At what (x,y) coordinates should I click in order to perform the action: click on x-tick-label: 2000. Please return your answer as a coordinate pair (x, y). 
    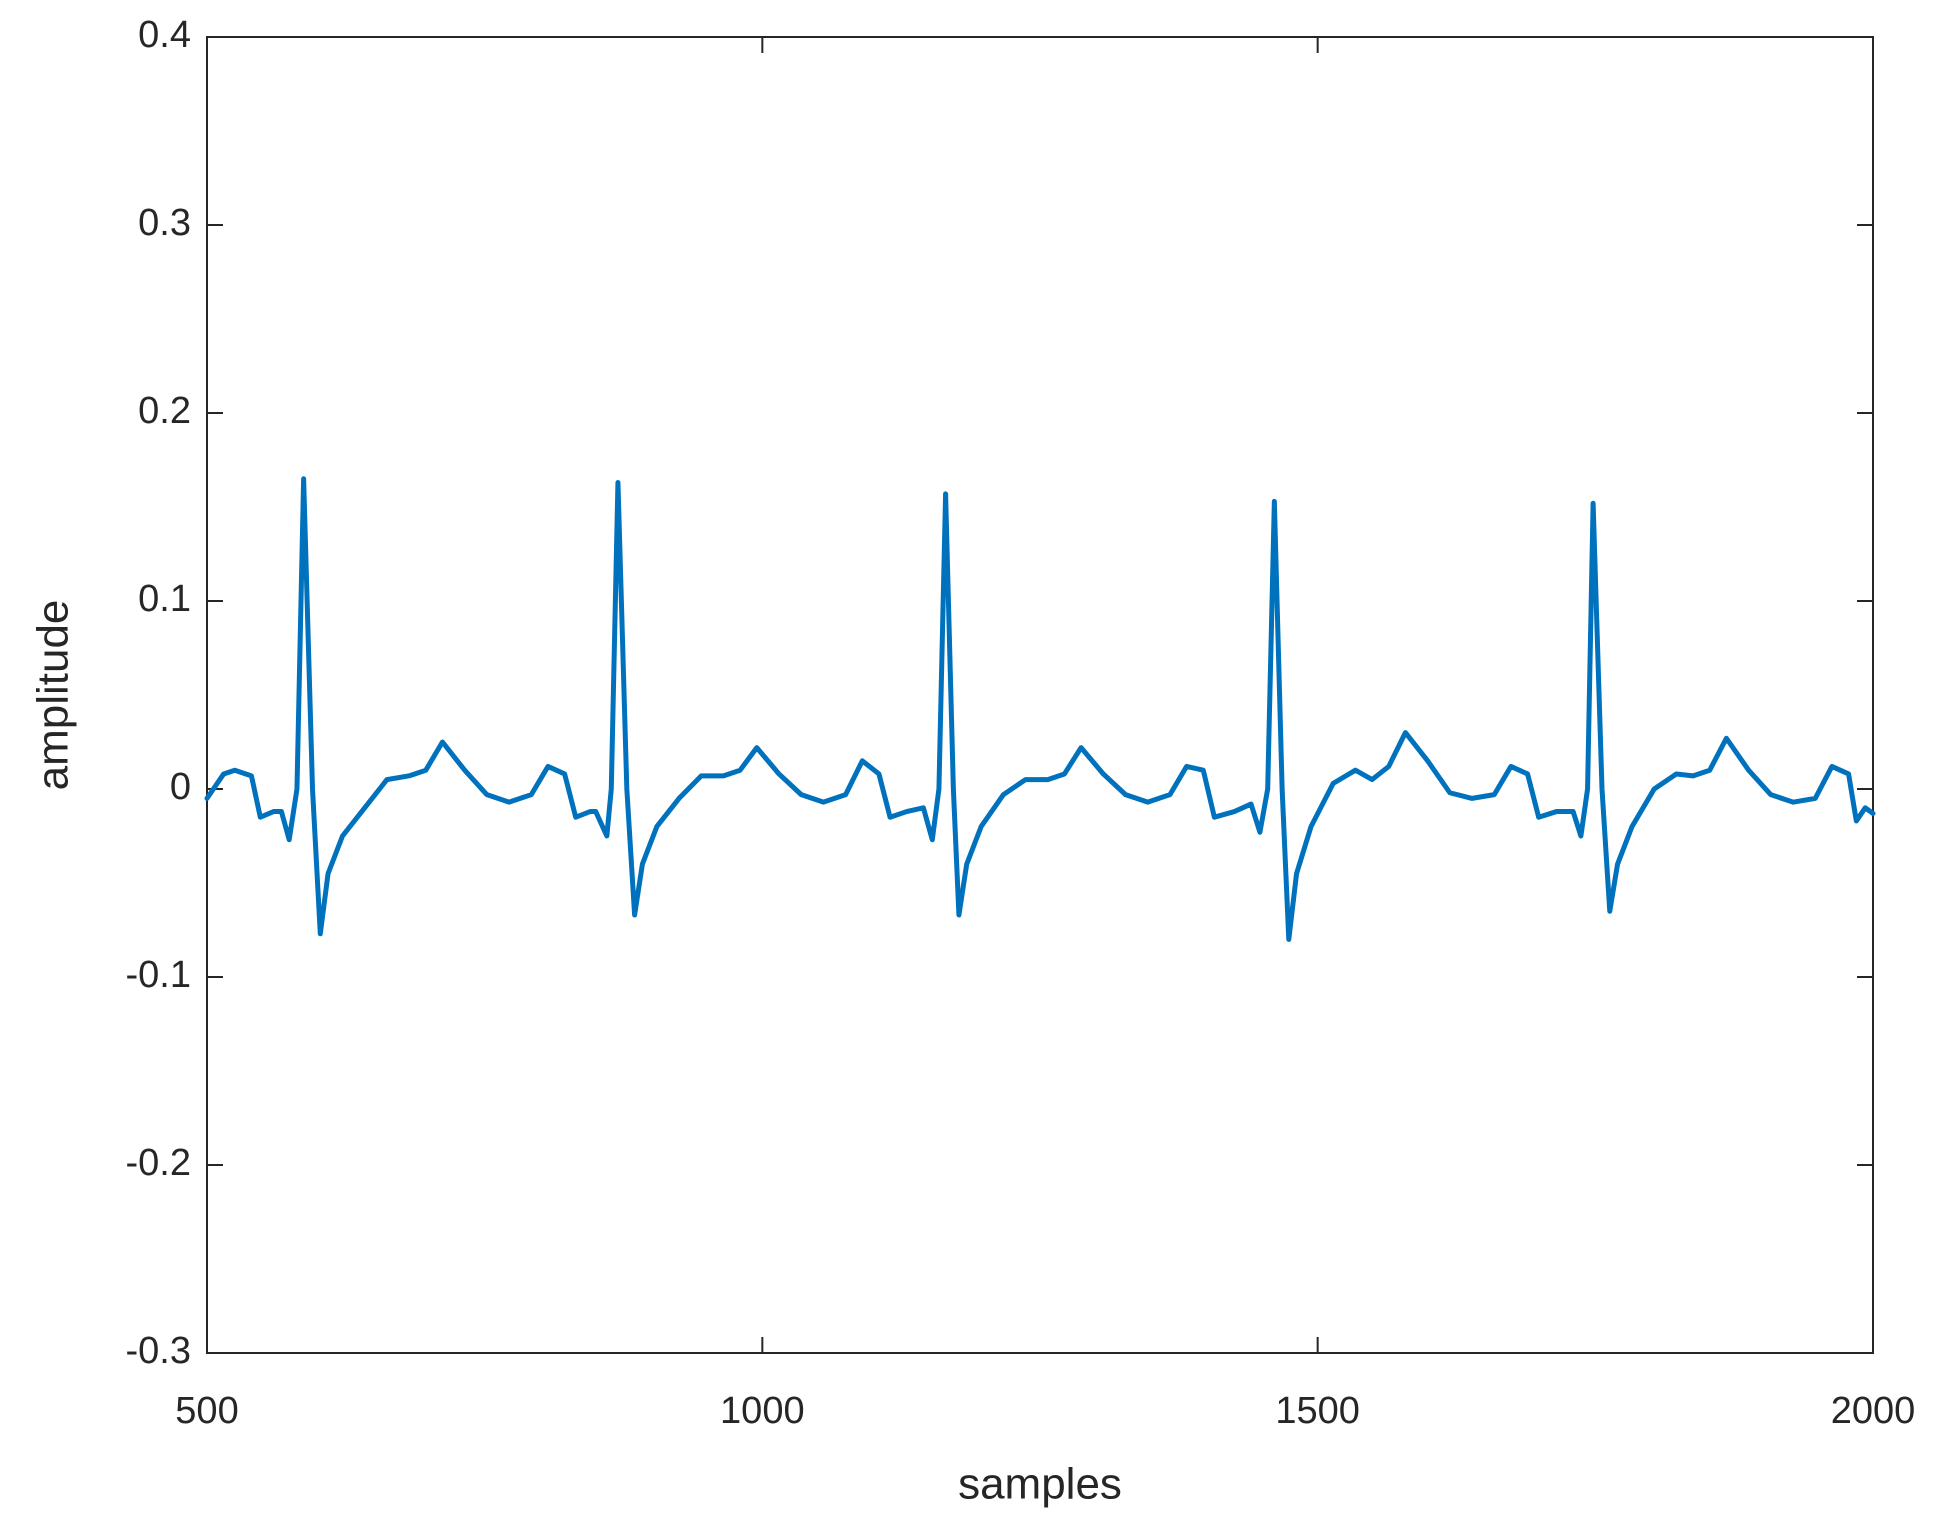
    Looking at the image, I should click on (1873, 1411).